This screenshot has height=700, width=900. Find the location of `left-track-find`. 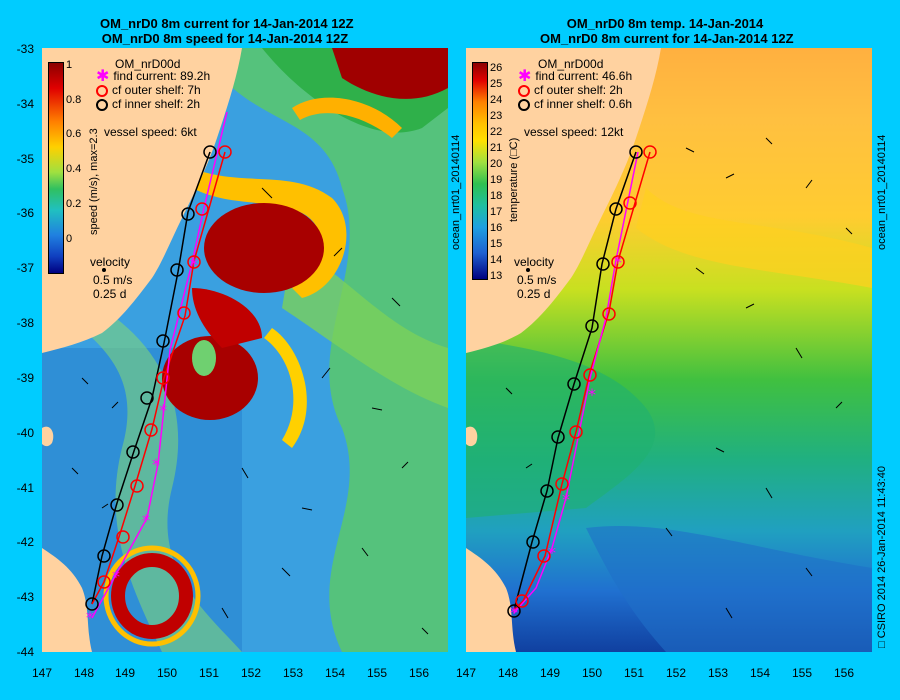

left-track-find is located at coordinates (159, 365).